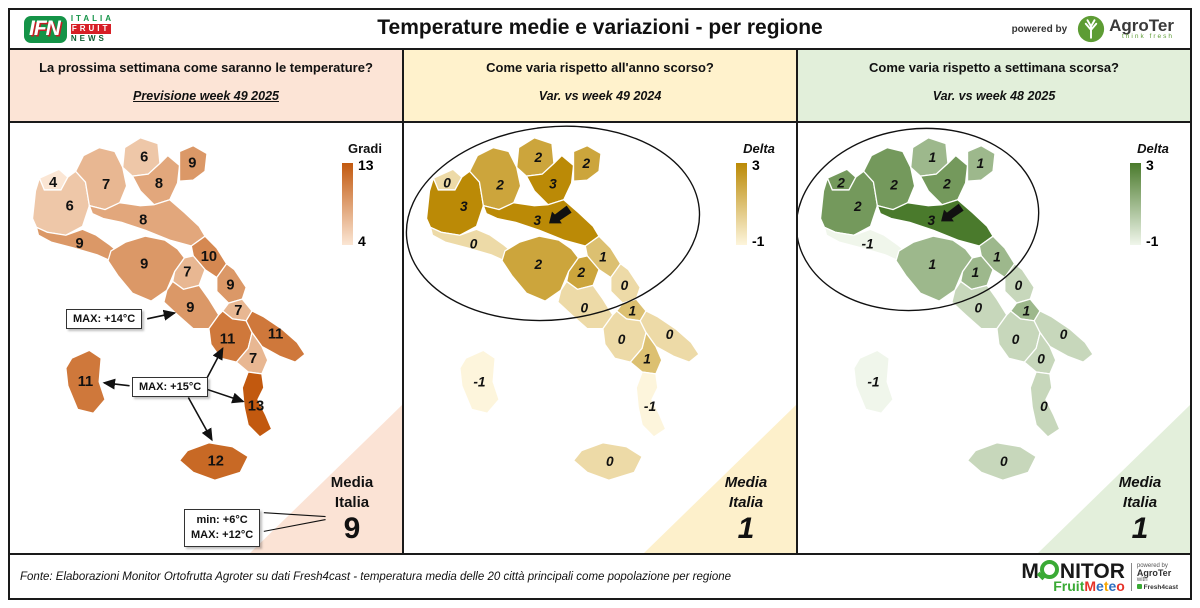 The image size is (1200, 608). I want to click on agroter-logo: AgroTer think fresh, so click(1125, 29).